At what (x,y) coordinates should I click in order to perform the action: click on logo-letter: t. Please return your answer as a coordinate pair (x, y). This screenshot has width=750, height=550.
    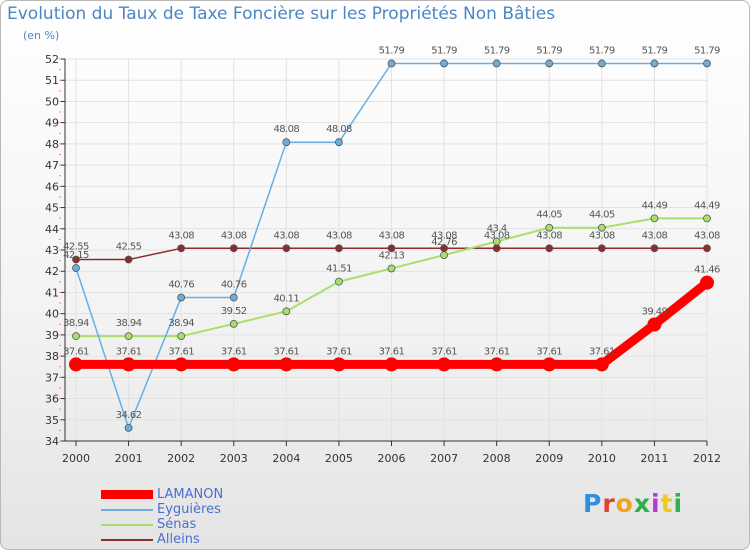
    Looking at the image, I should click on (667, 503).